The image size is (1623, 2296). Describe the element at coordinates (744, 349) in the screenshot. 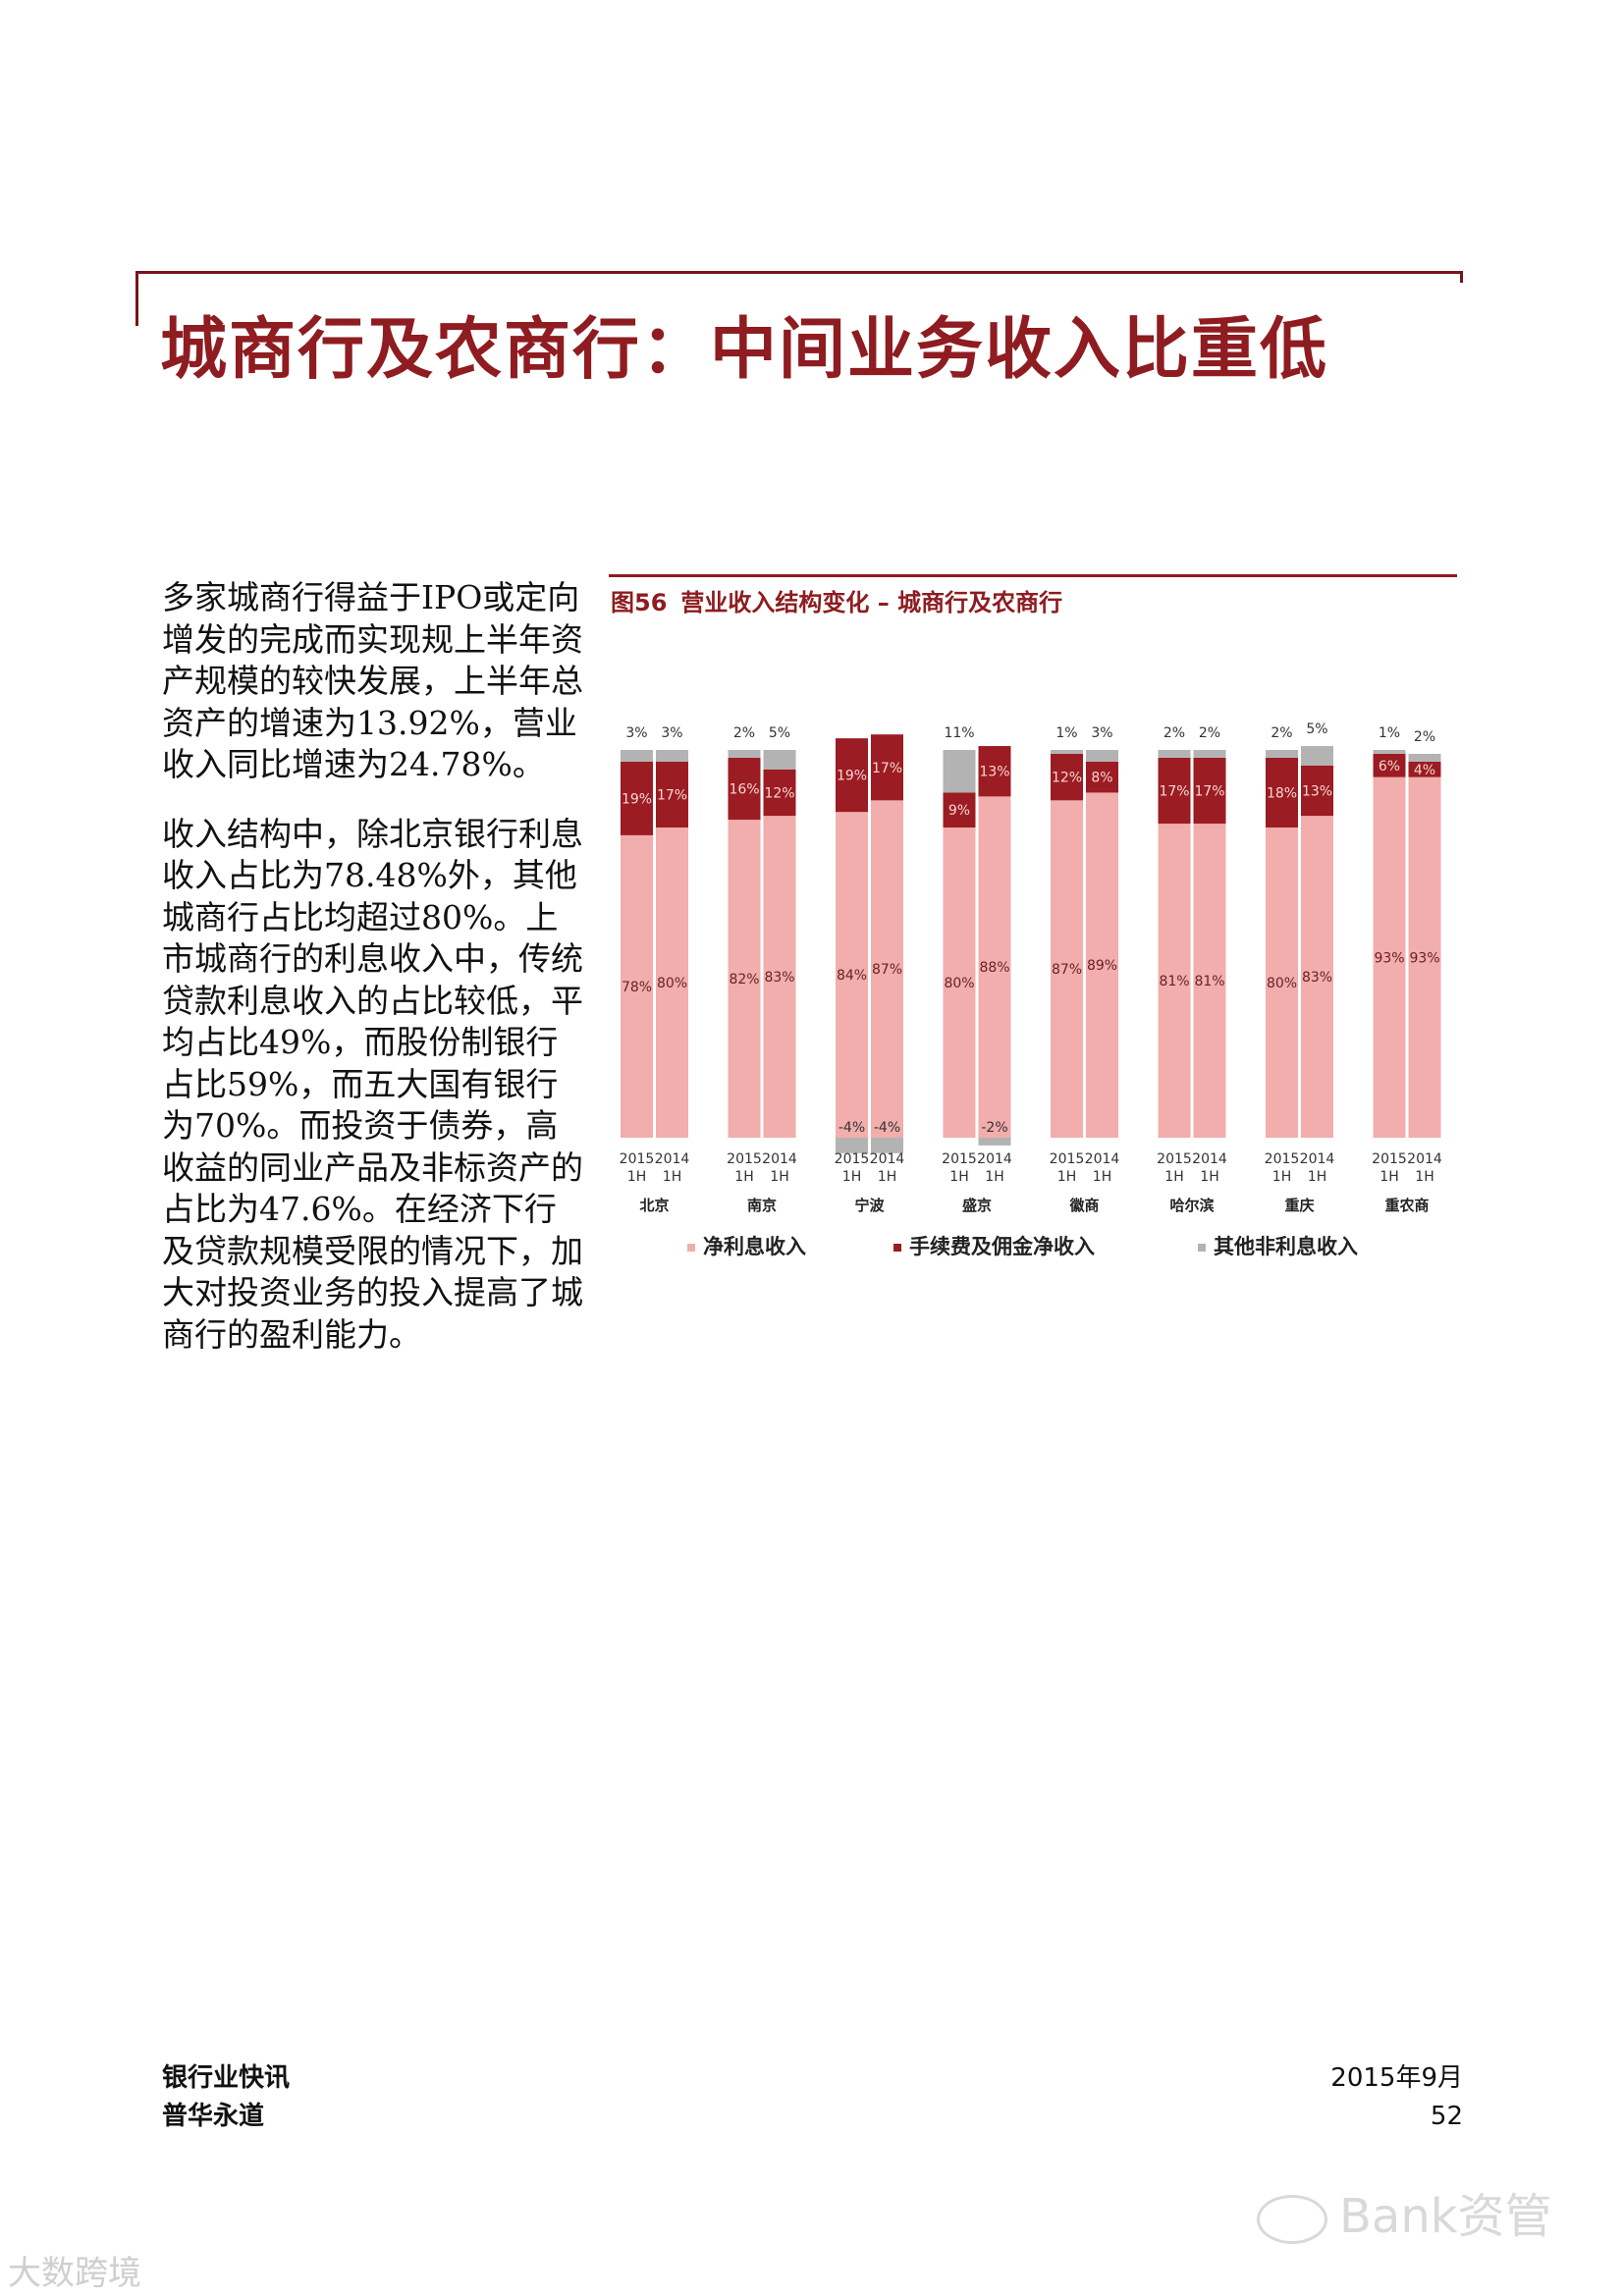

I see `page-title: 城商行及农商行：中间业务收入比重低` at that location.